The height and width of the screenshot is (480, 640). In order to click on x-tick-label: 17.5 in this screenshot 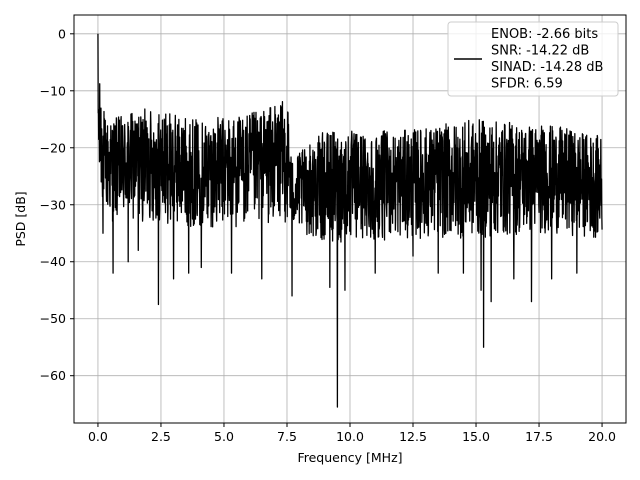, I will do `click(539, 436)`.